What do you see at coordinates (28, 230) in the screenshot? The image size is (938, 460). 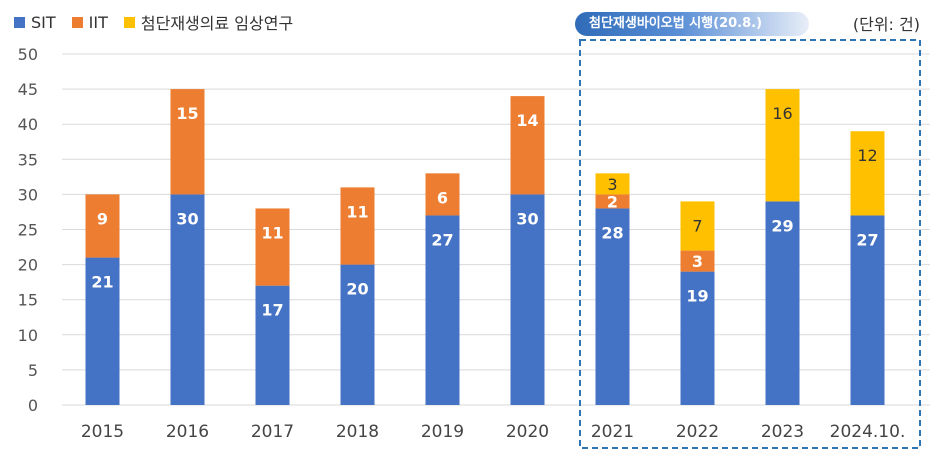 I see `y-tick-label: 25` at bounding box center [28, 230].